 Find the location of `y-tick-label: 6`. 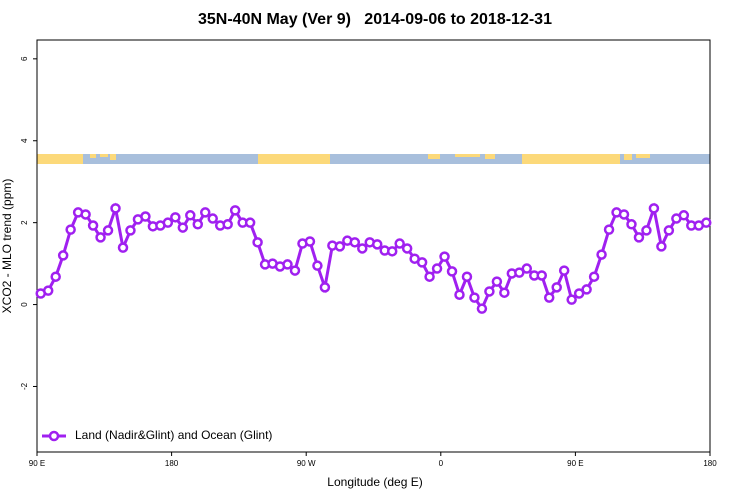

y-tick-label: 6 is located at coordinates (24, 58).